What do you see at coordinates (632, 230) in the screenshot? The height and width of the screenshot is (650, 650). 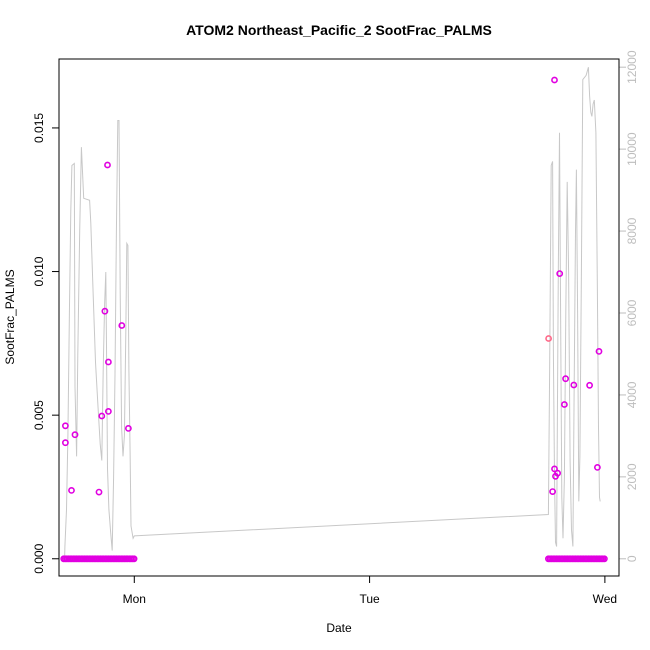 I see `y2-tick-label: 8000` at bounding box center [632, 230].